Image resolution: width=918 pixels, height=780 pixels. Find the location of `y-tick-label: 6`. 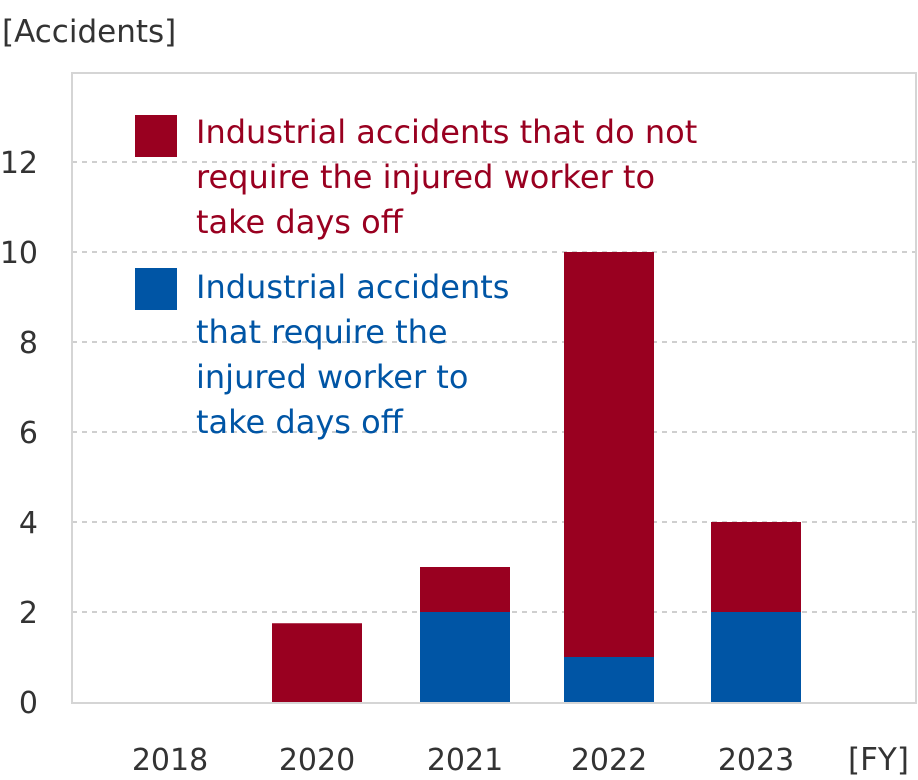

y-tick-label: 6 is located at coordinates (28, 433).